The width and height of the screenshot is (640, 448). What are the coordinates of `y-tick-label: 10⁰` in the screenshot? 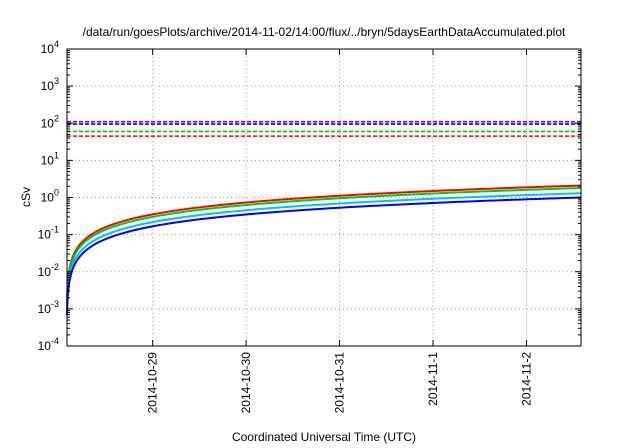 It's located at (50, 196).